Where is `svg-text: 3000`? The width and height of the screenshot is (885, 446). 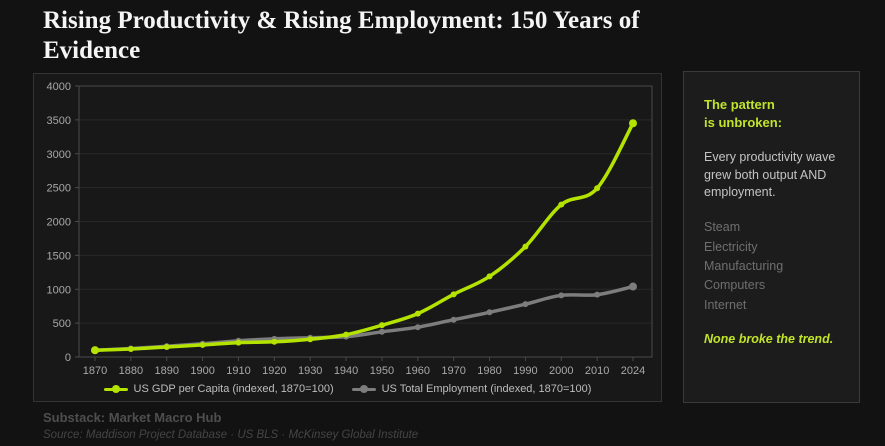
svg-text: 3000 is located at coordinates (59, 155).